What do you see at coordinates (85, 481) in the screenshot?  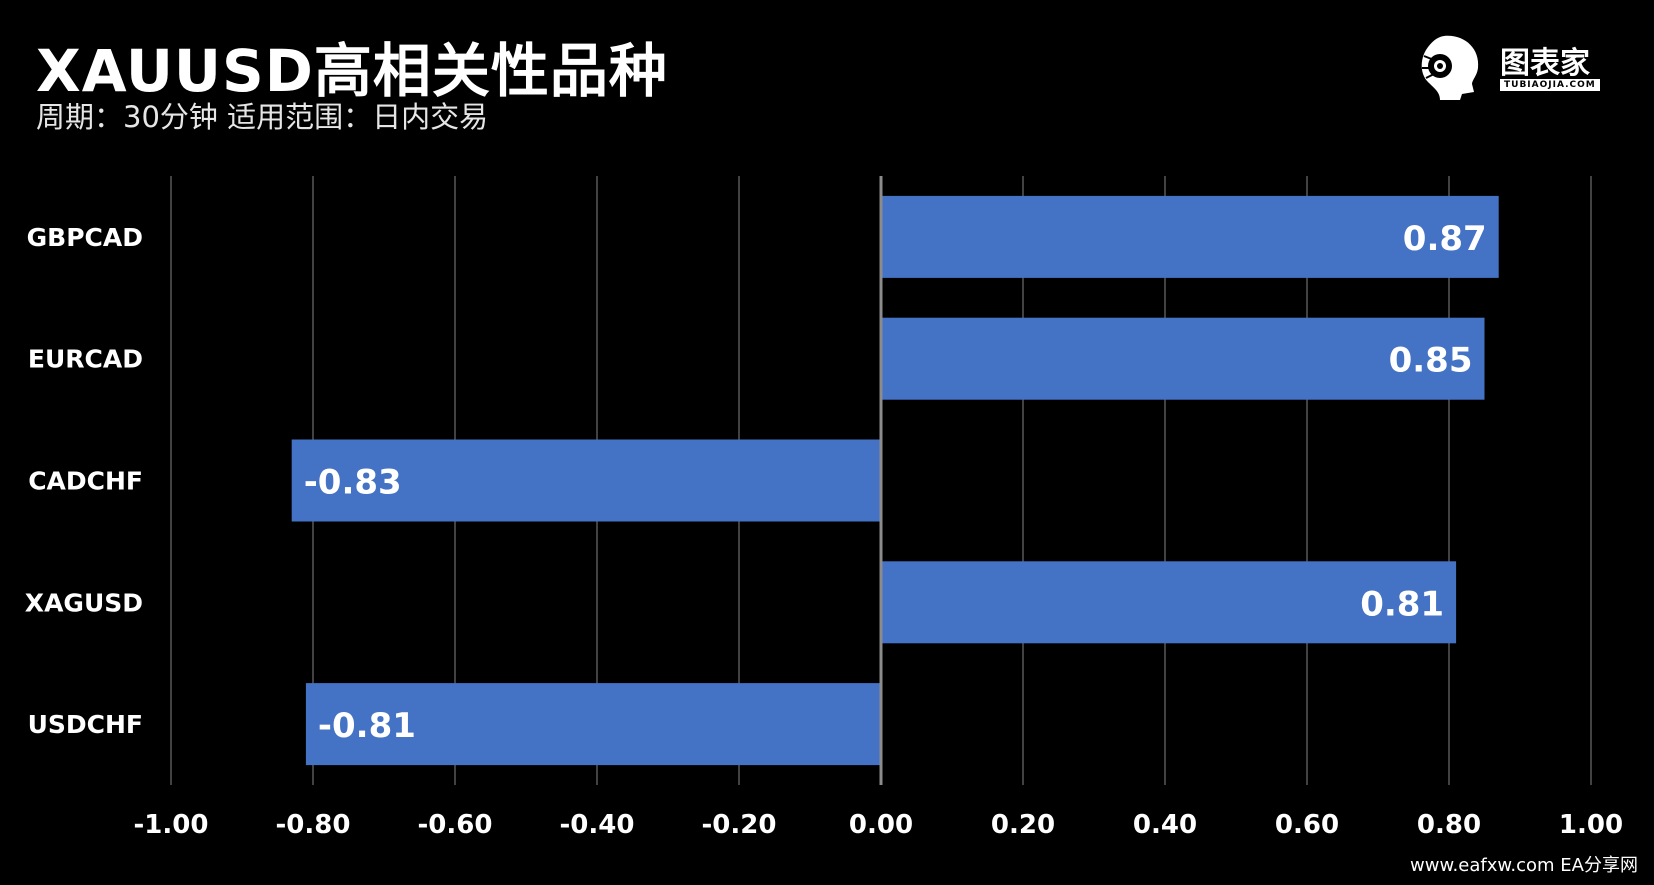 I see `category-label: CADCHF` at bounding box center [85, 481].